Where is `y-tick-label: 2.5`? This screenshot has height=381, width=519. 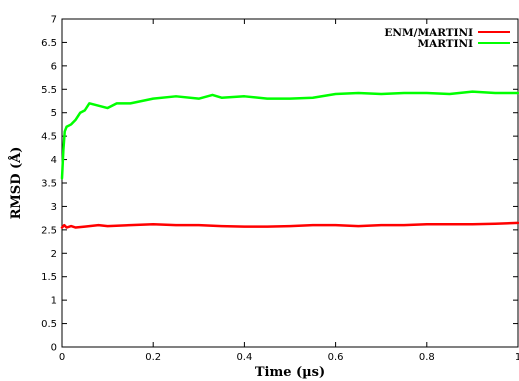 y-tick-label: 2.5 is located at coordinates (49, 230).